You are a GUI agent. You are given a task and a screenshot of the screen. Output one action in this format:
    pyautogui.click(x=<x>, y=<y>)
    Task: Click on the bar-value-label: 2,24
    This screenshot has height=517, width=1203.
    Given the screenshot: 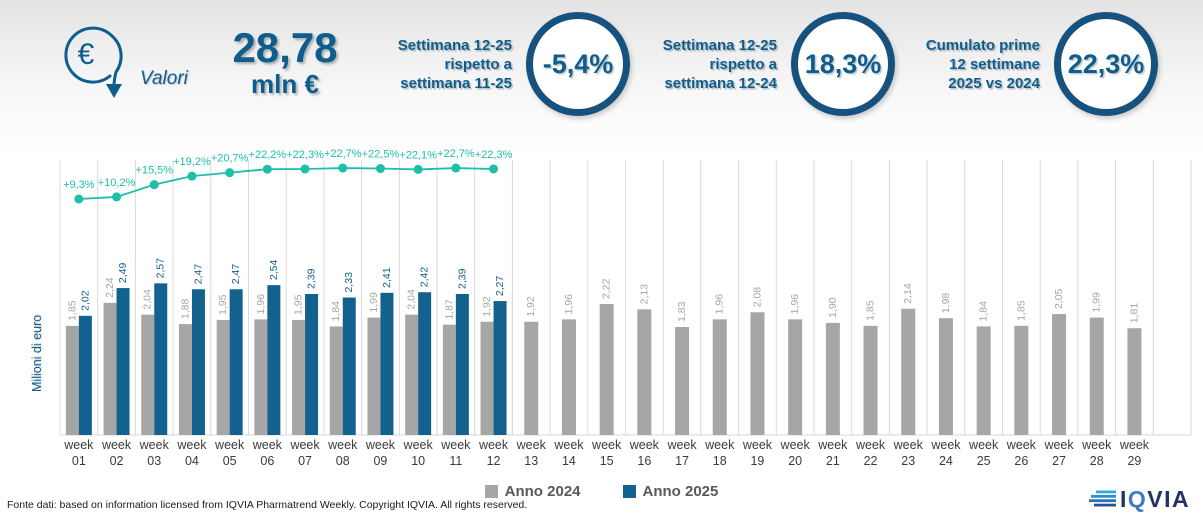 What is the action you would take?
    pyautogui.click(x=110, y=287)
    